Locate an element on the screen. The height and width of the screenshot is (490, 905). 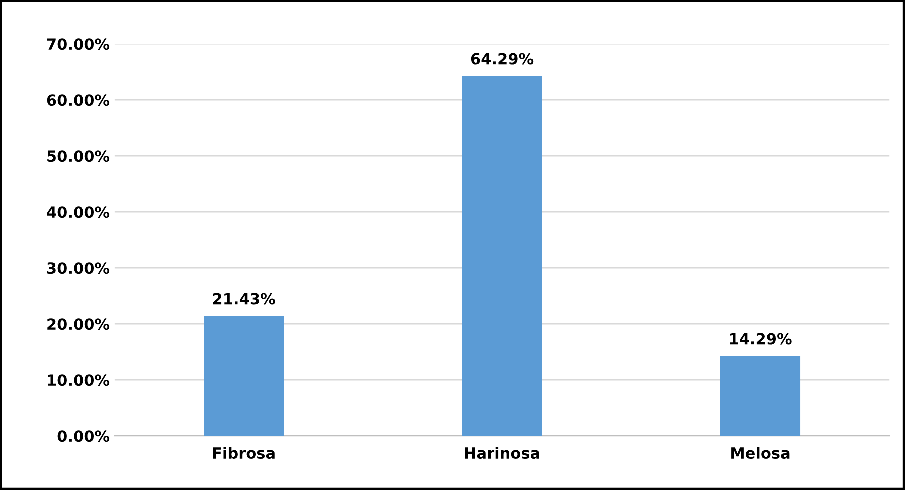
data-label: 64.29% is located at coordinates (502, 59).